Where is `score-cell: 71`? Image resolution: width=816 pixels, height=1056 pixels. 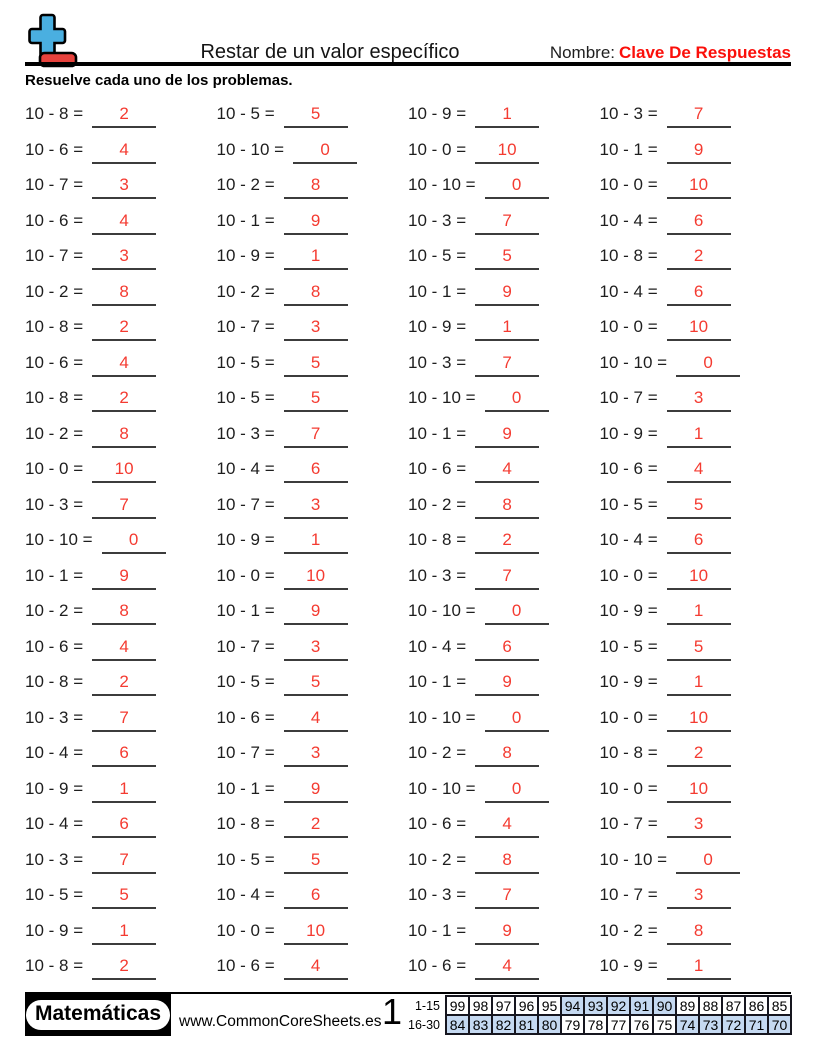 score-cell: 71 is located at coordinates (756, 1024).